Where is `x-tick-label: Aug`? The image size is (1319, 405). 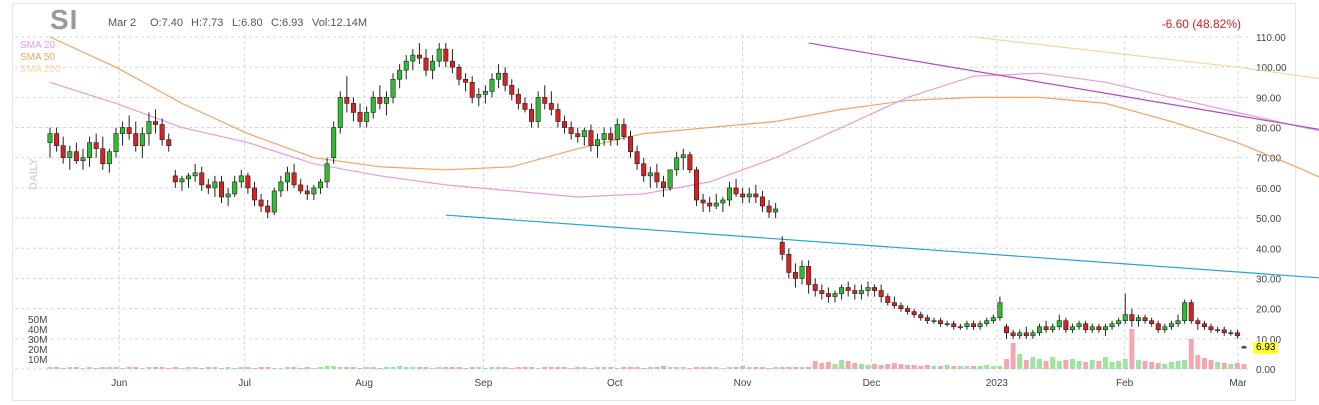 x-tick-label: Aug is located at coordinates (364, 383).